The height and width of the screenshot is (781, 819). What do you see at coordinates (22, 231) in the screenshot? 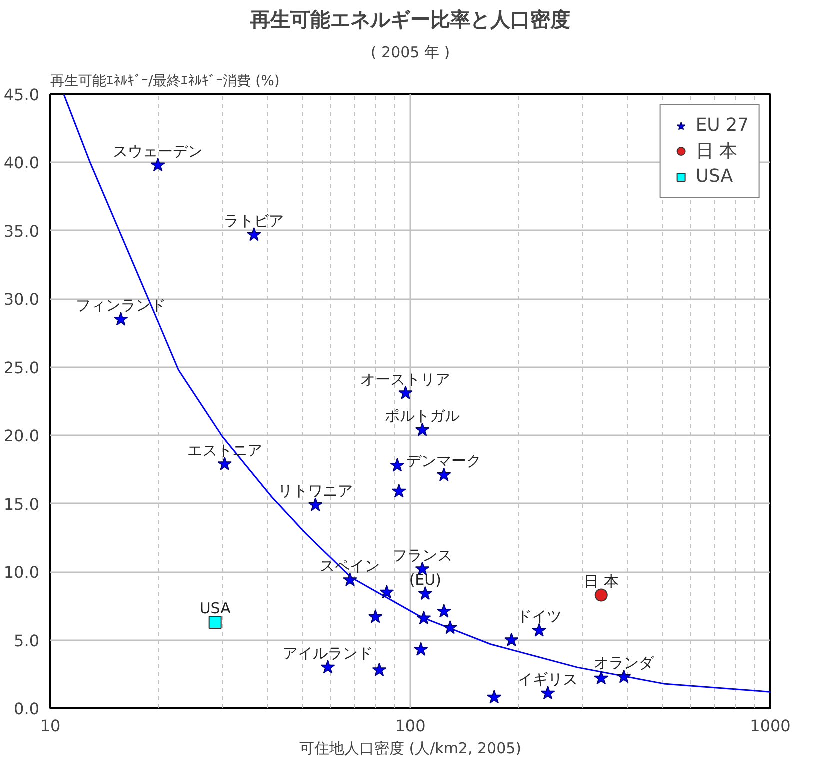
I see `y-tick-label: 35.0` at bounding box center [22, 231].